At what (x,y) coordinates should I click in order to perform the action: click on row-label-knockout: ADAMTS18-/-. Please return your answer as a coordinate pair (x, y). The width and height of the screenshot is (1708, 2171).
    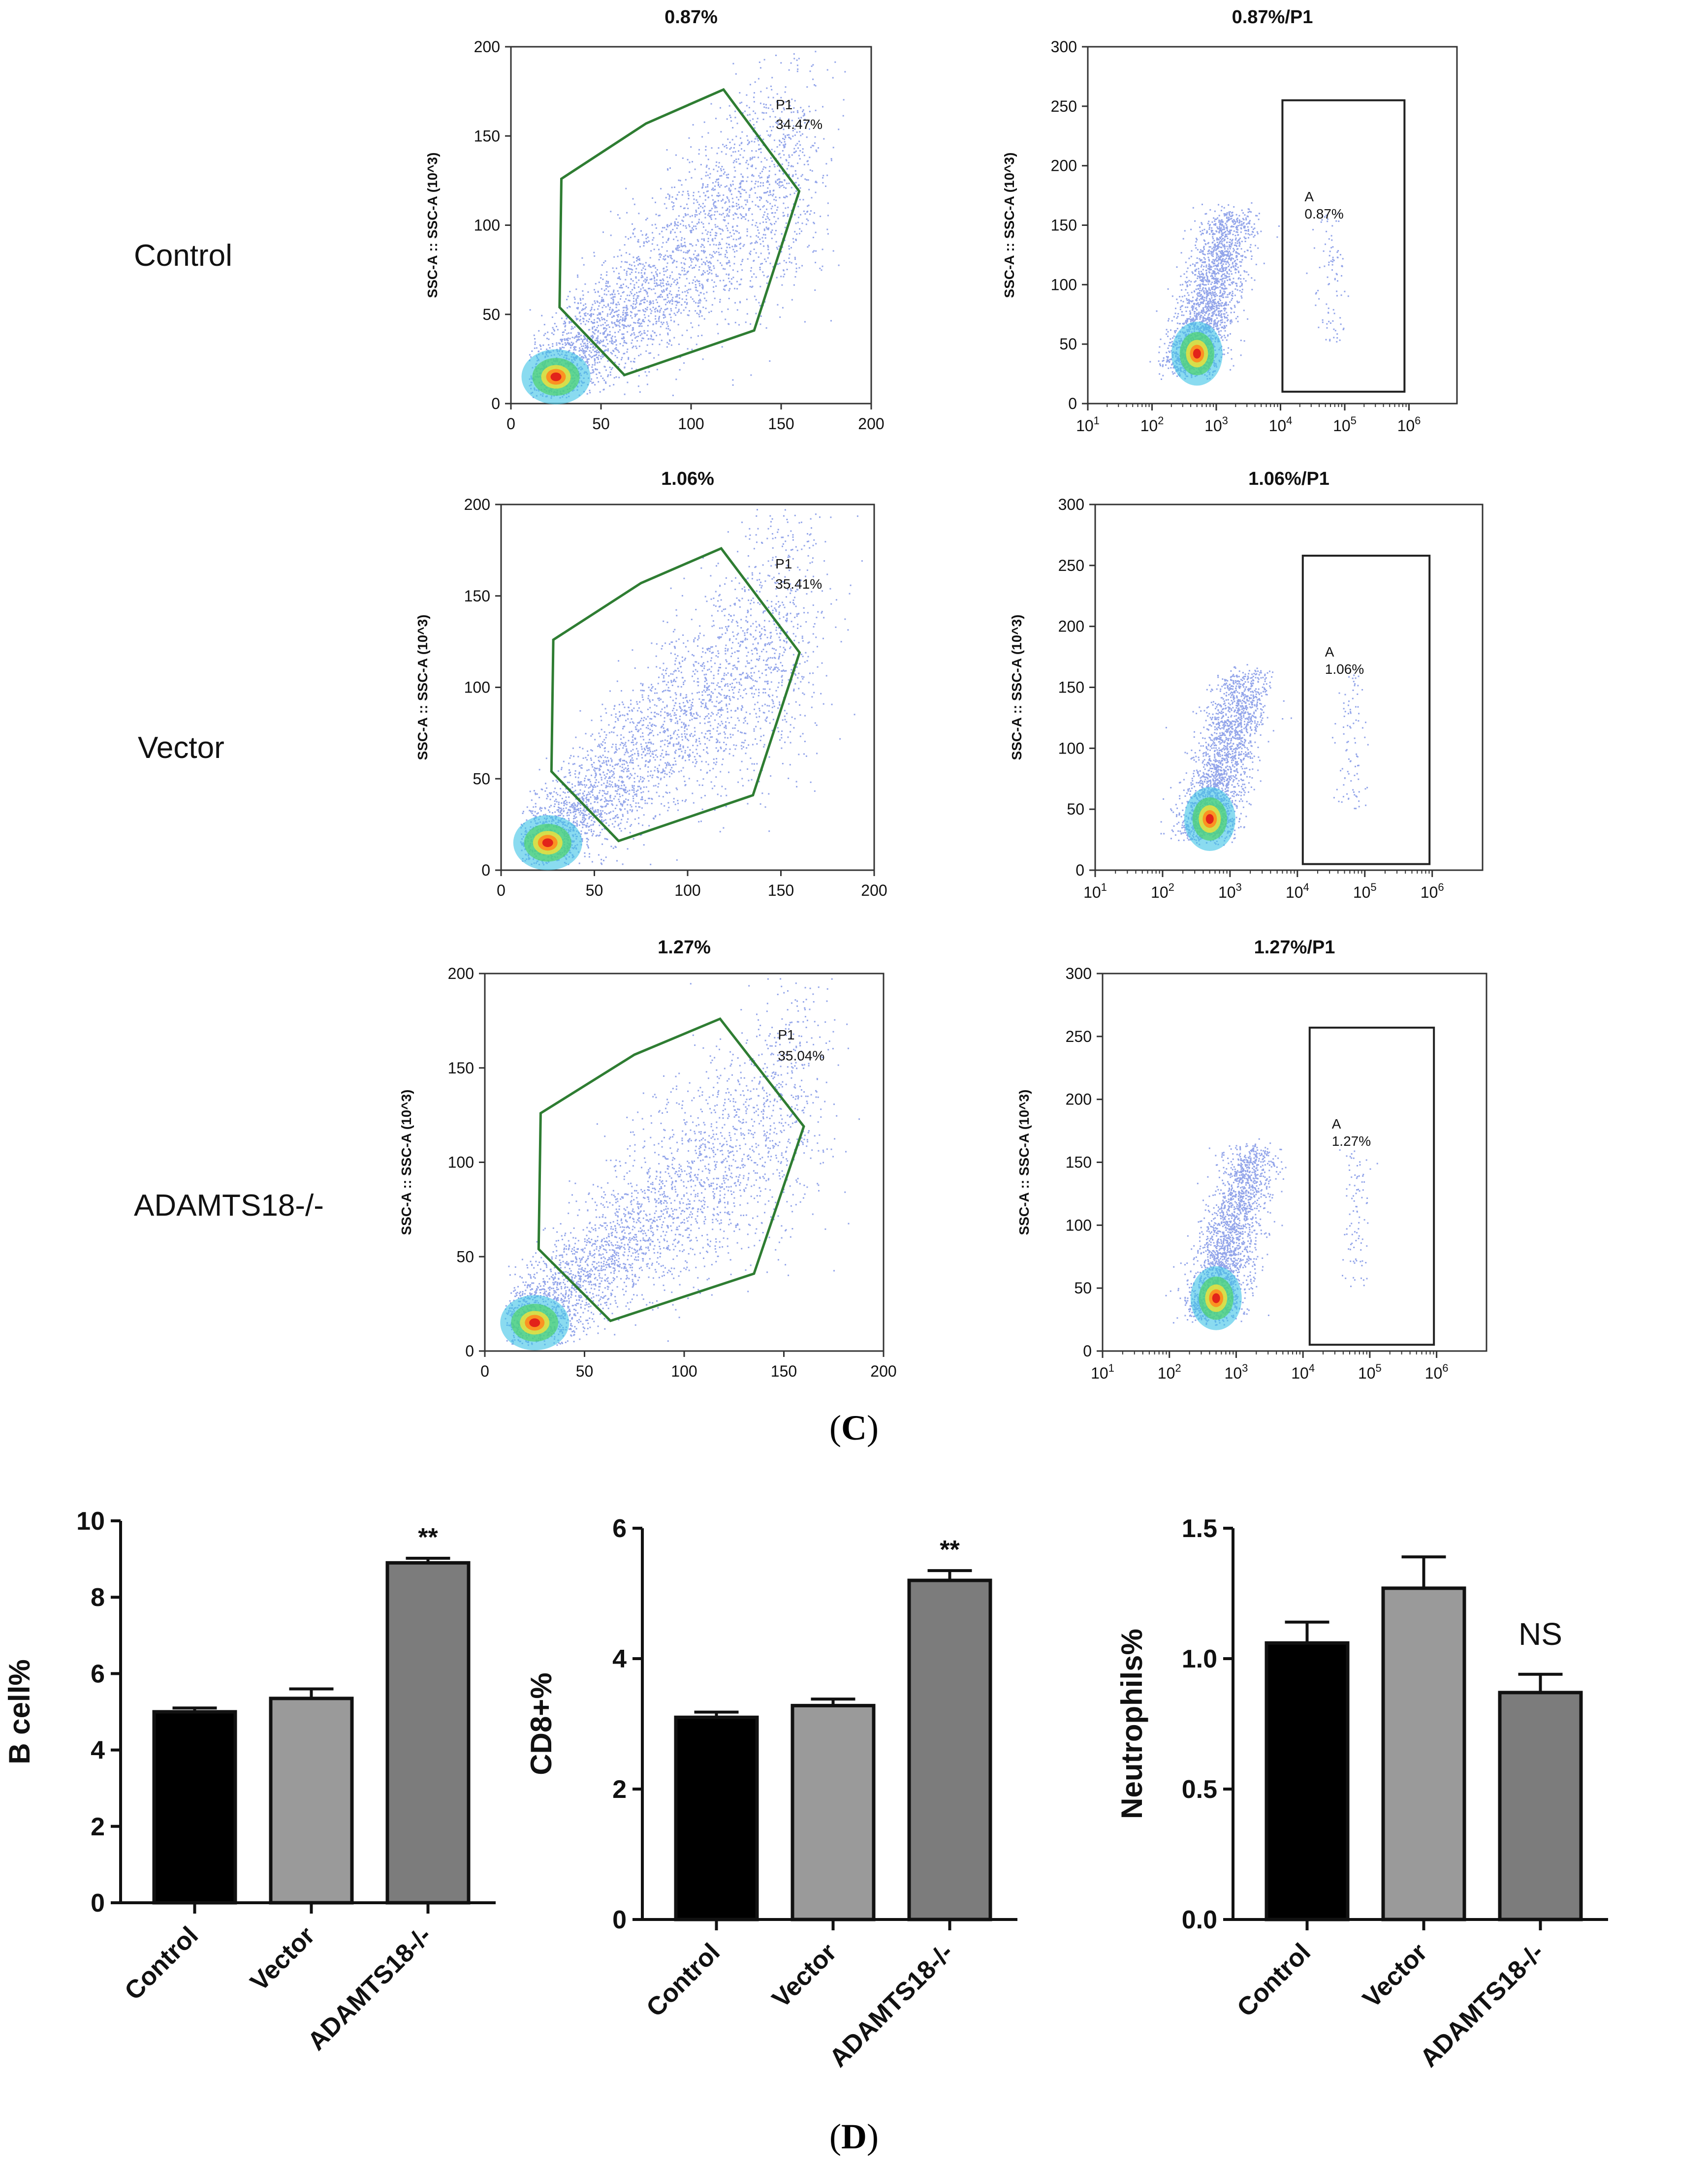
    Looking at the image, I should click on (229, 1206).